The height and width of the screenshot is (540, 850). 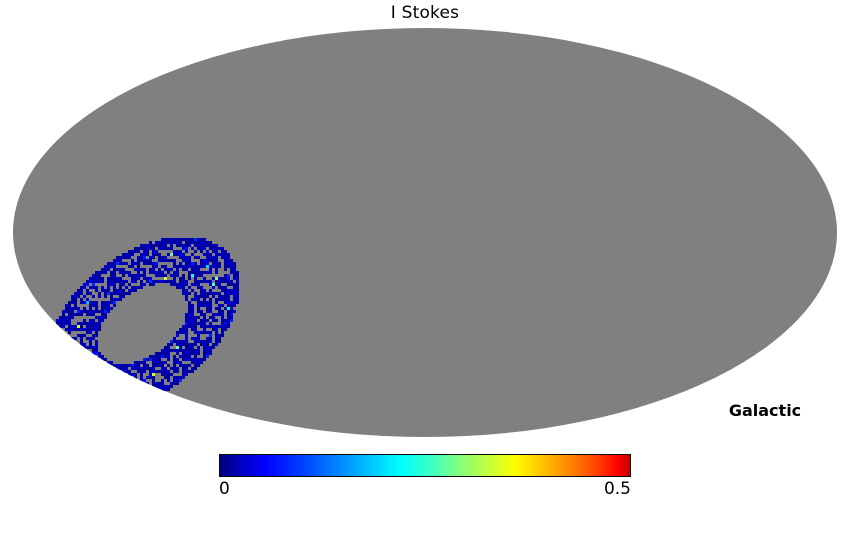 What do you see at coordinates (425, 479) in the screenshot?
I see `colorbar-group: 0 0.5` at bounding box center [425, 479].